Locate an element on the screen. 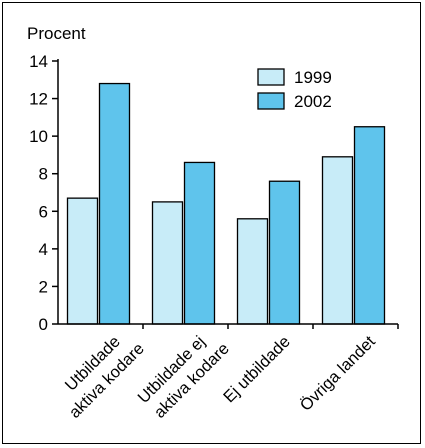 This screenshot has width=425, height=448. x-tick-label-group: Ej utbildade is located at coordinates (257, 370).